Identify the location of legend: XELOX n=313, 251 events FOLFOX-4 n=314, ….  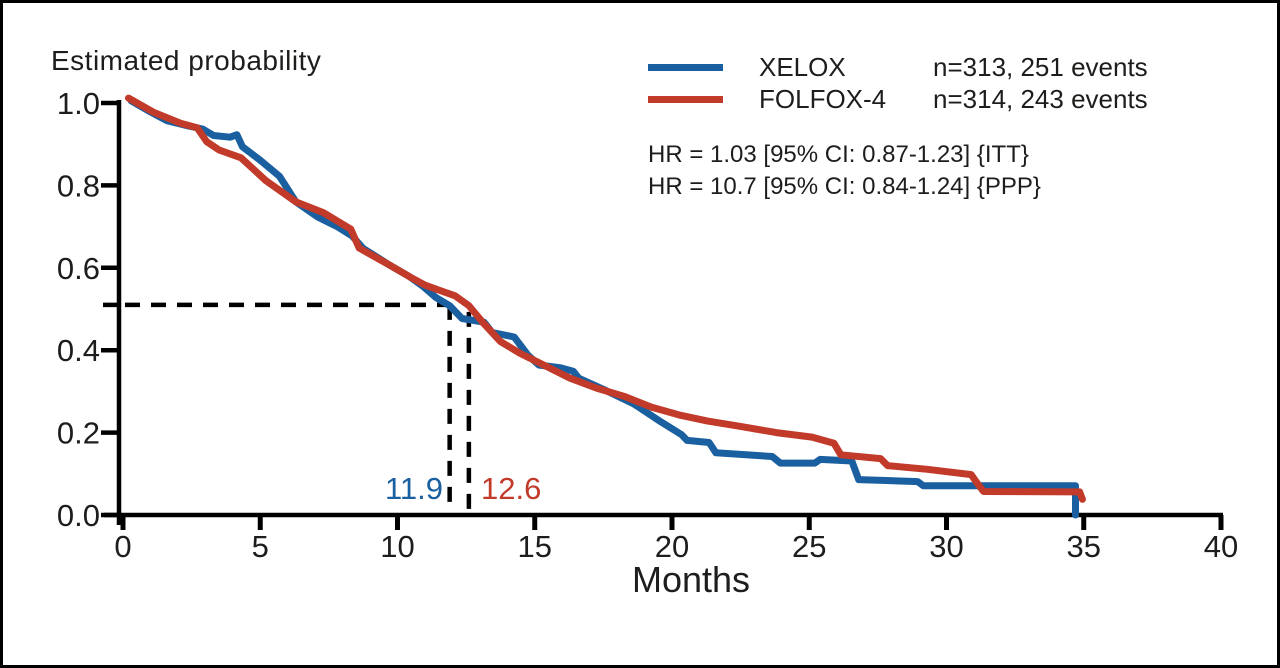
(898, 83).